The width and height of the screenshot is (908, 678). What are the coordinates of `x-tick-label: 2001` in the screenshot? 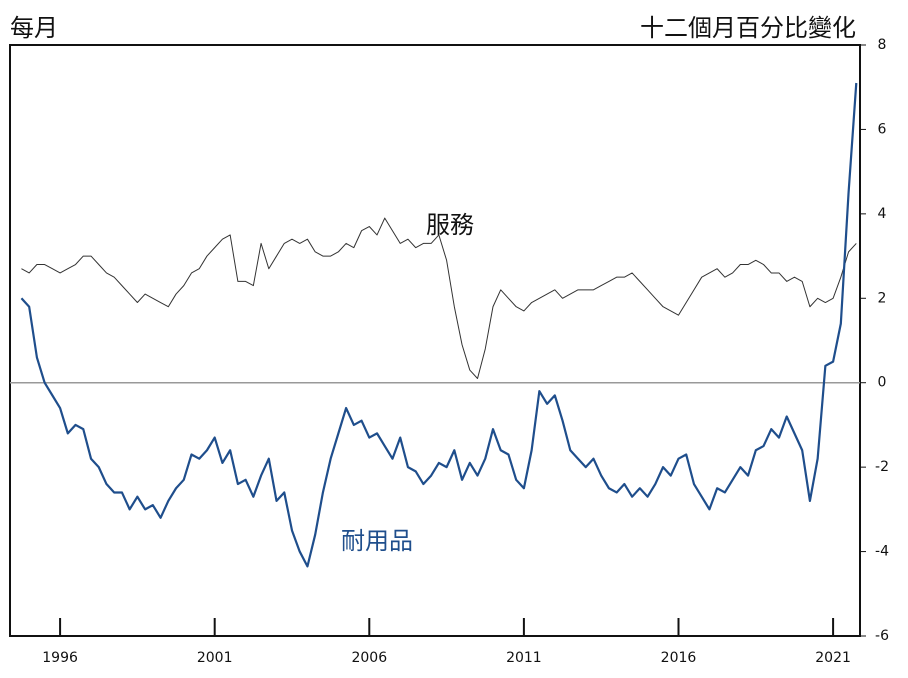 It's located at (215, 658).